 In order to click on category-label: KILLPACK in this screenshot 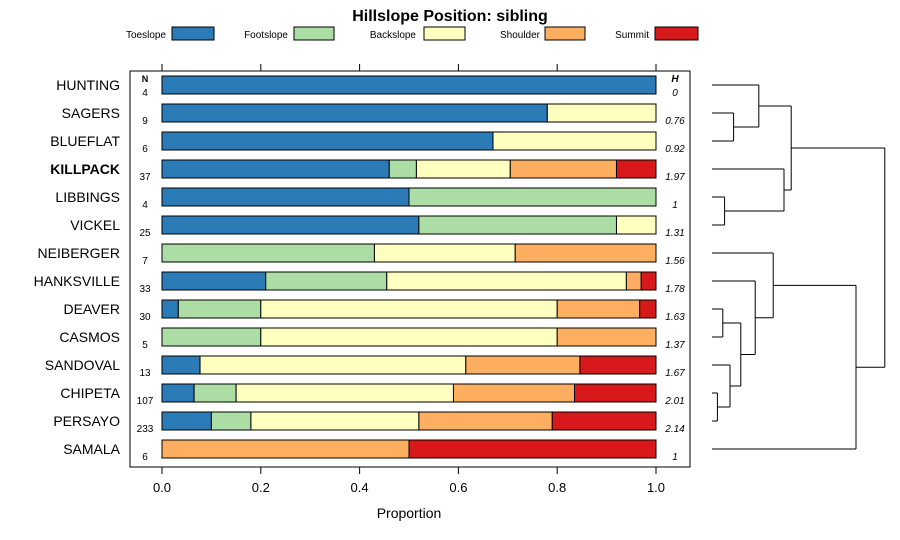, I will do `click(85, 169)`.